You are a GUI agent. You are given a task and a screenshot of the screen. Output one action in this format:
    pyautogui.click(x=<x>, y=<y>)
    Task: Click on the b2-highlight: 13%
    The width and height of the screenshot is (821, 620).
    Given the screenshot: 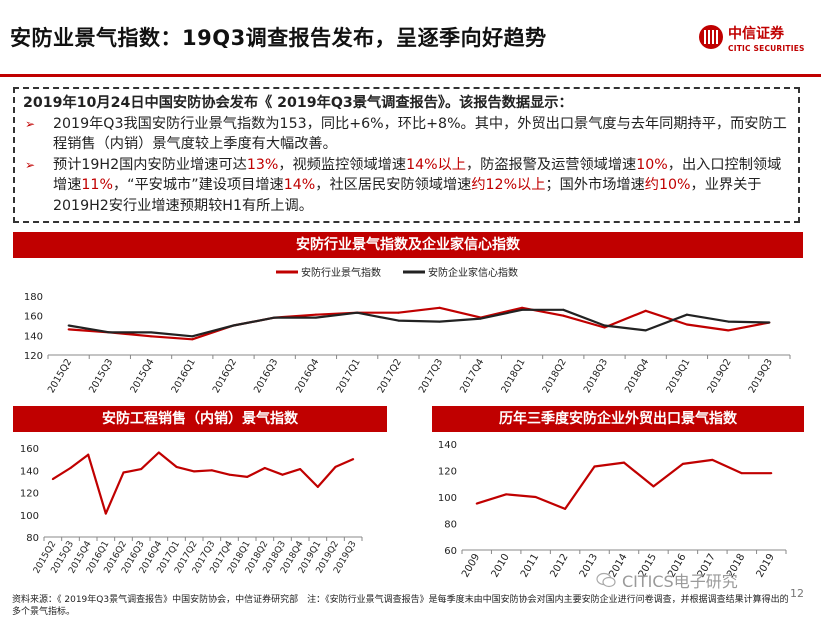 What is the action you would take?
    pyautogui.click(x=262, y=164)
    